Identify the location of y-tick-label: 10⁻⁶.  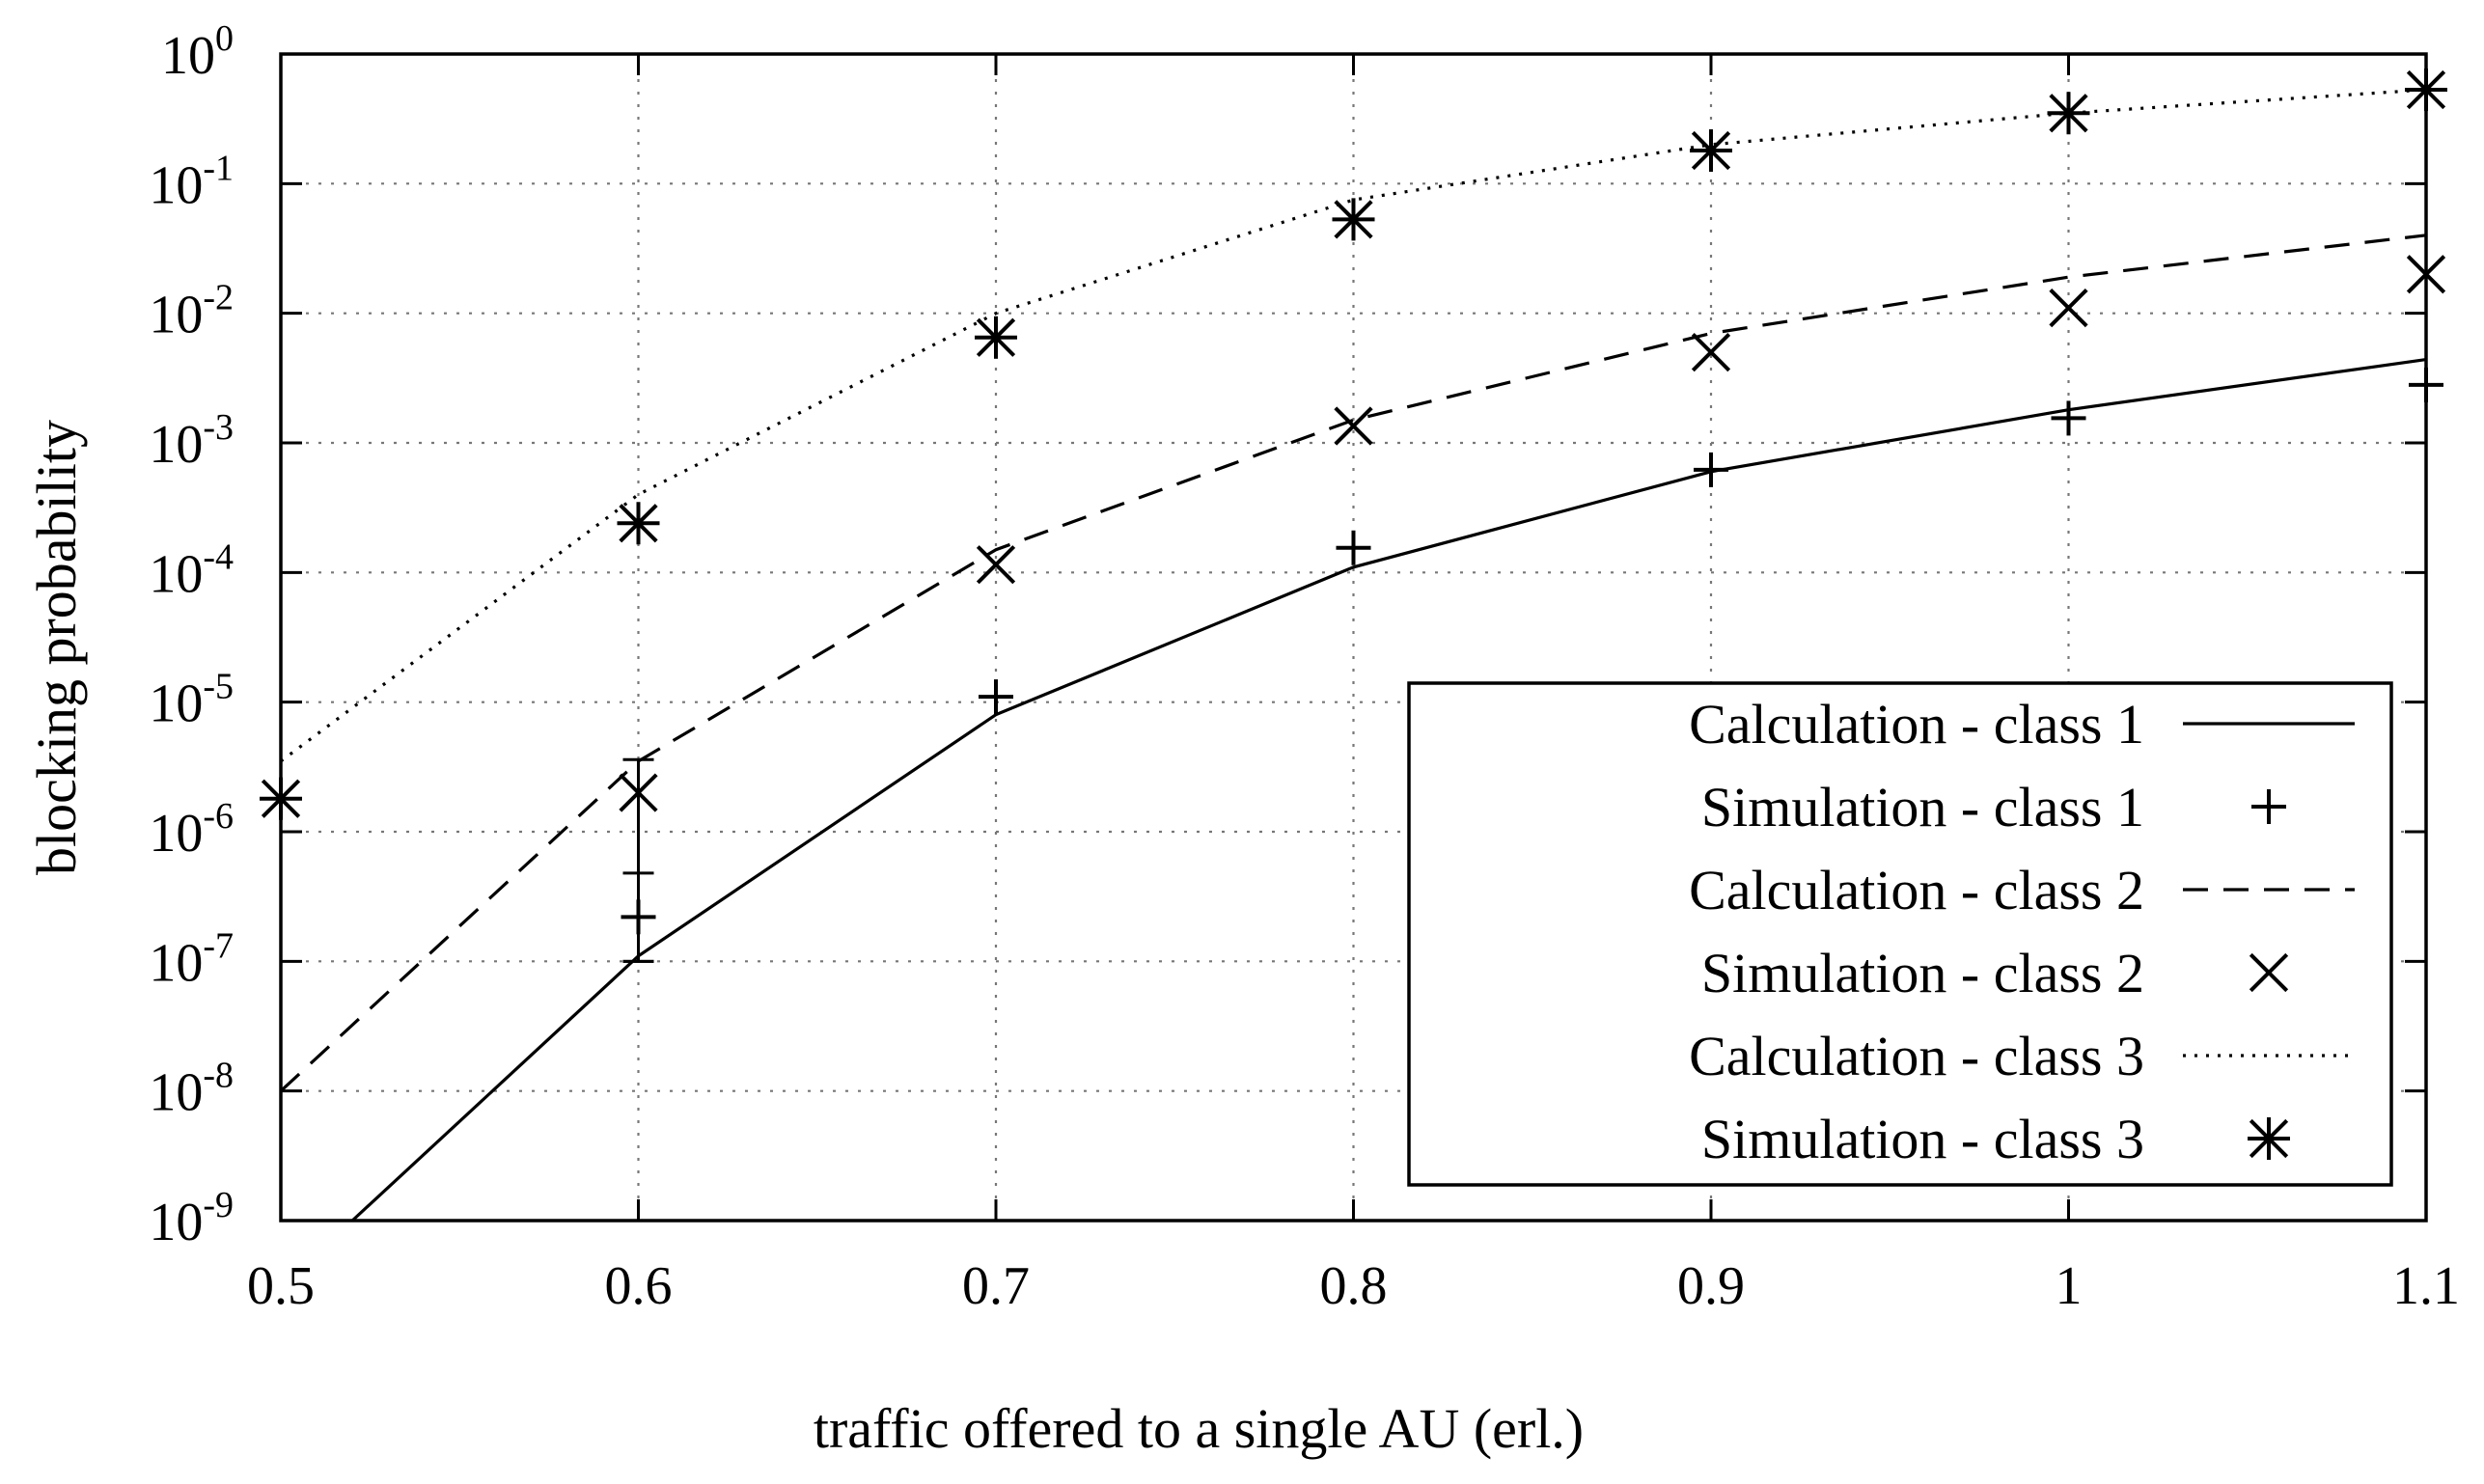
(191, 830).